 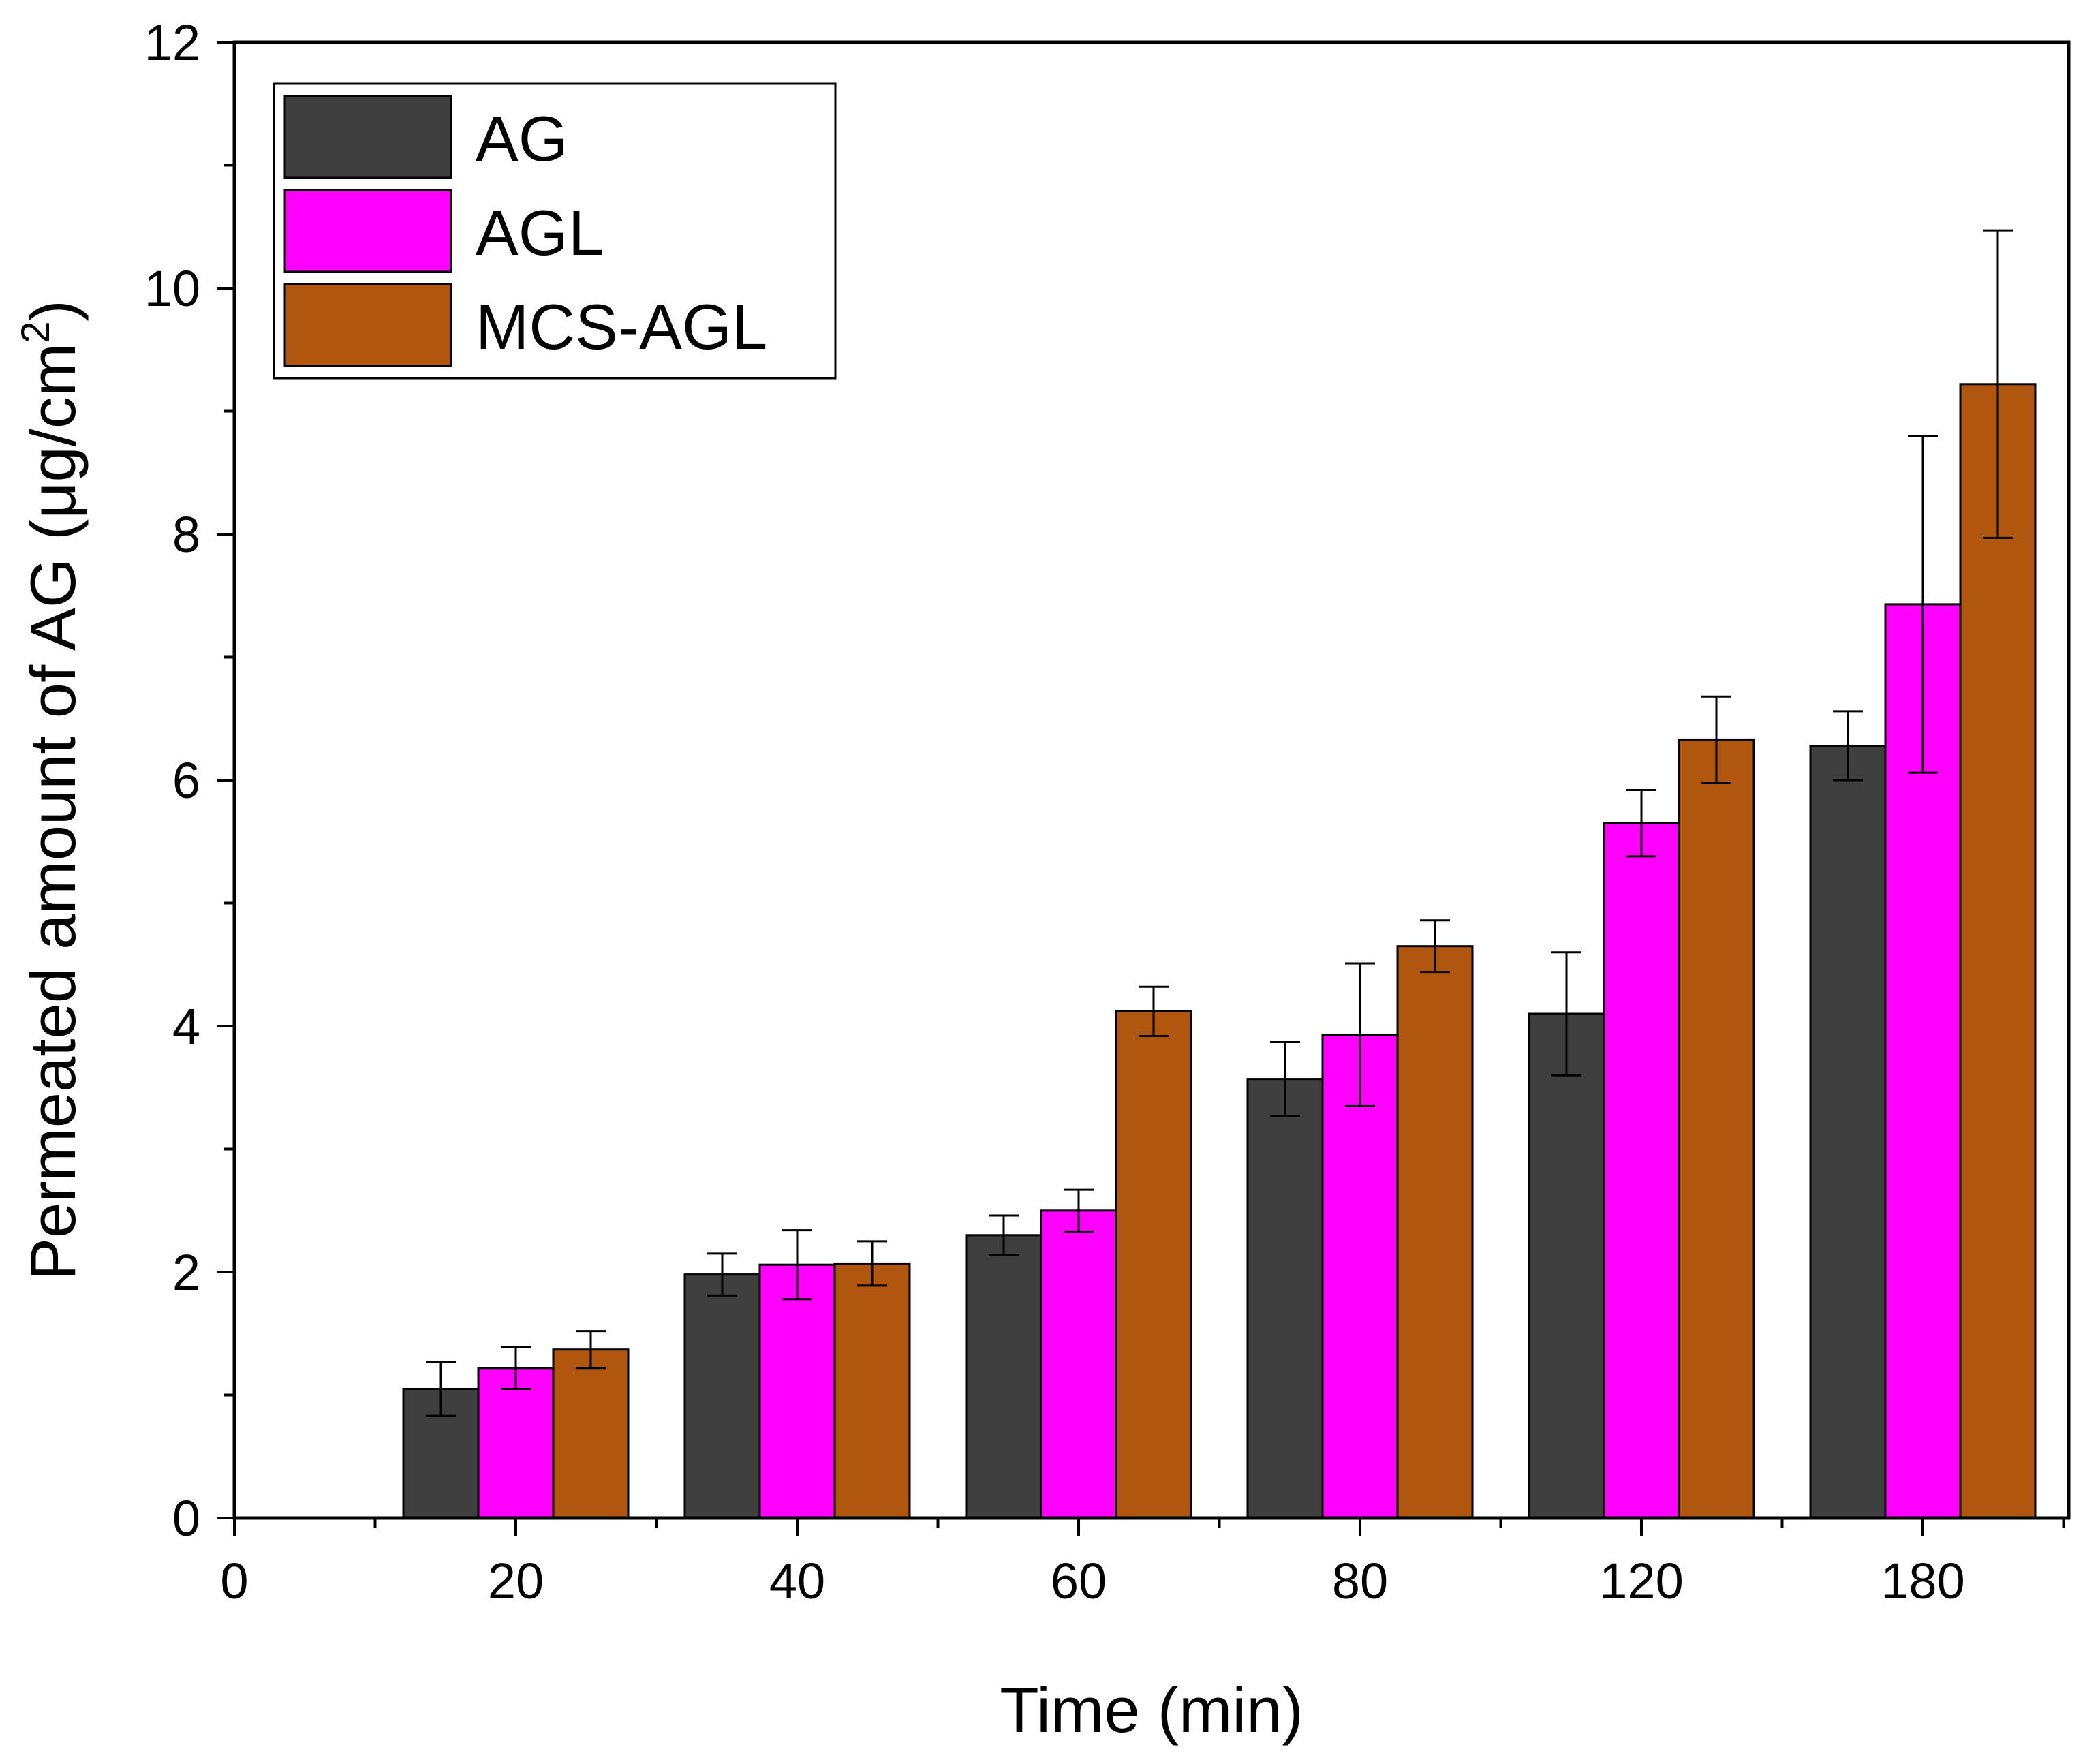 What do you see at coordinates (172, 288) in the screenshot?
I see `y-tick-label-10: 10` at bounding box center [172, 288].